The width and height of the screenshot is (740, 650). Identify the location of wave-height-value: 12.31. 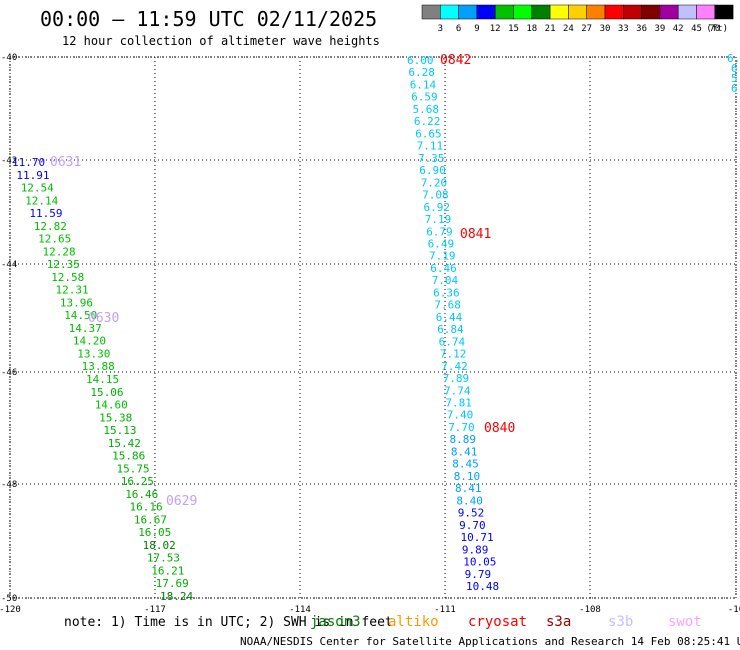
(72, 290).